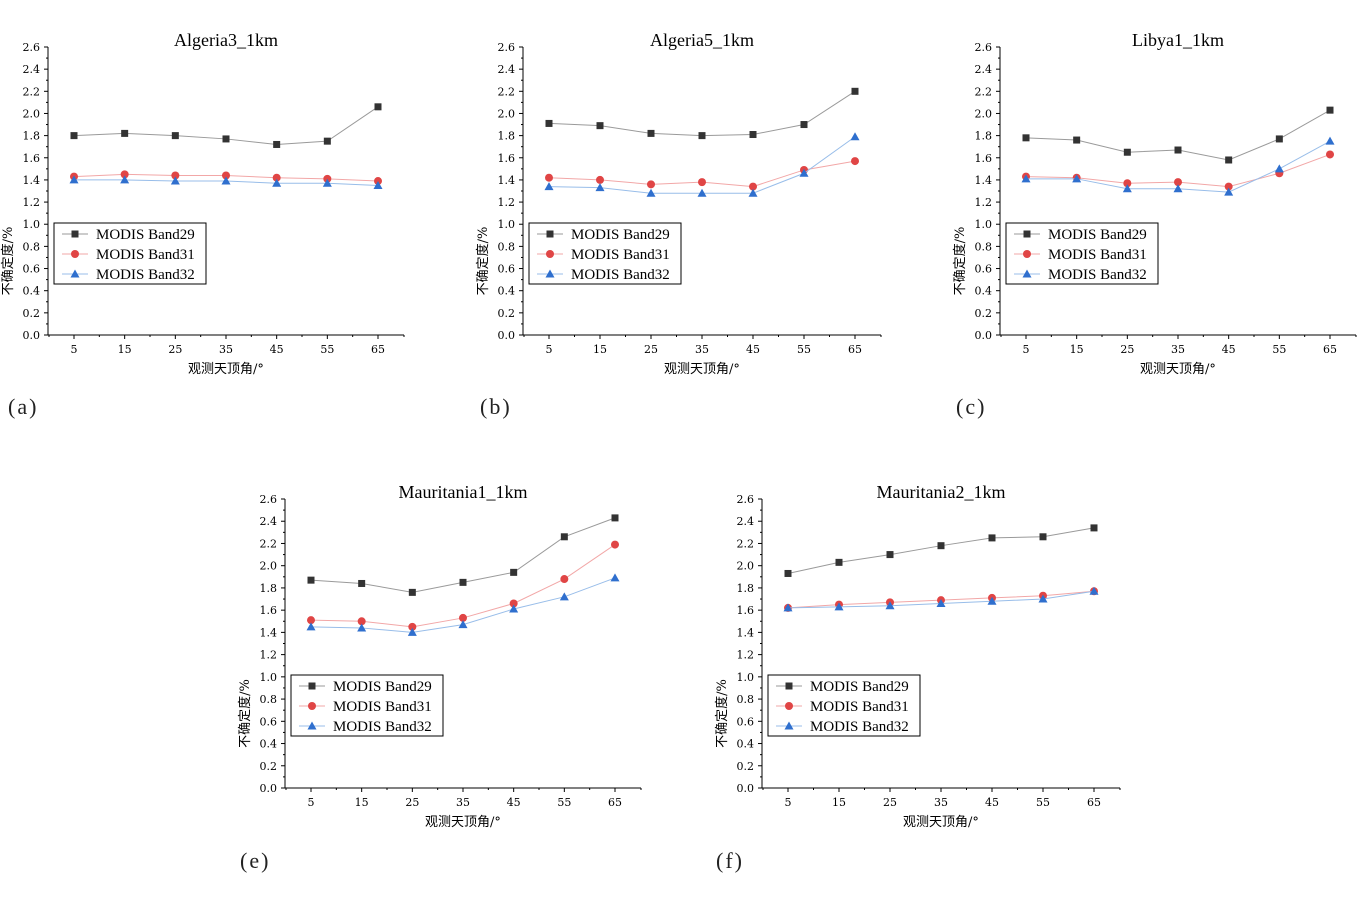 This screenshot has height=908, width=1364. Describe the element at coordinates (984, 136) in the screenshot. I see `y-tick-label: 1.8` at that location.